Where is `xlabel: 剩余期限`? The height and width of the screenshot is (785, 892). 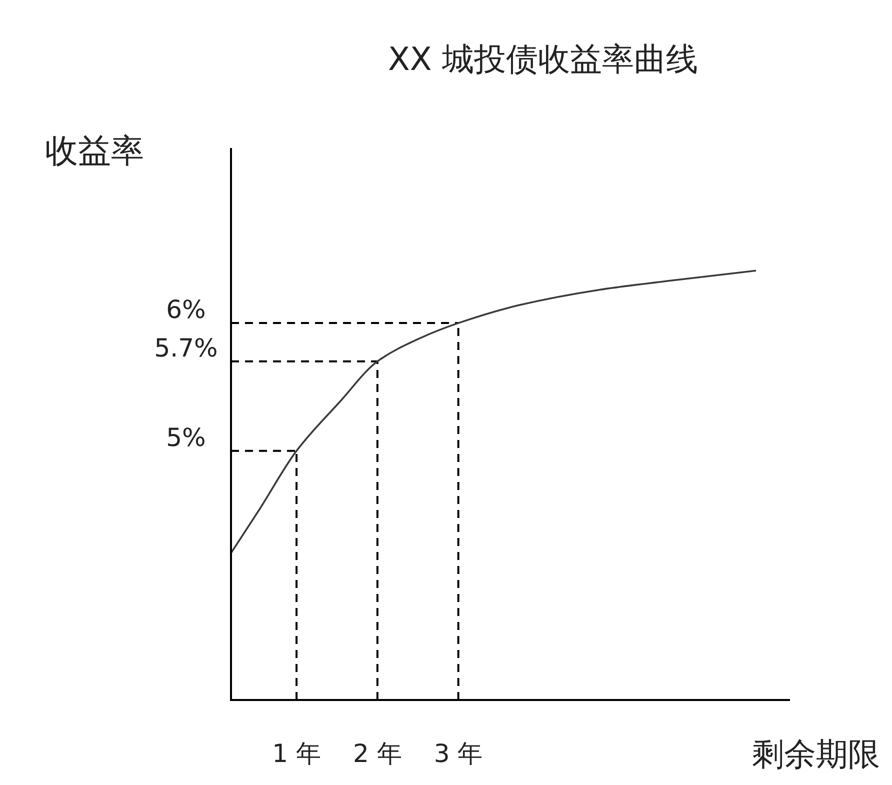 xlabel: 剩余期限 is located at coordinates (816, 754).